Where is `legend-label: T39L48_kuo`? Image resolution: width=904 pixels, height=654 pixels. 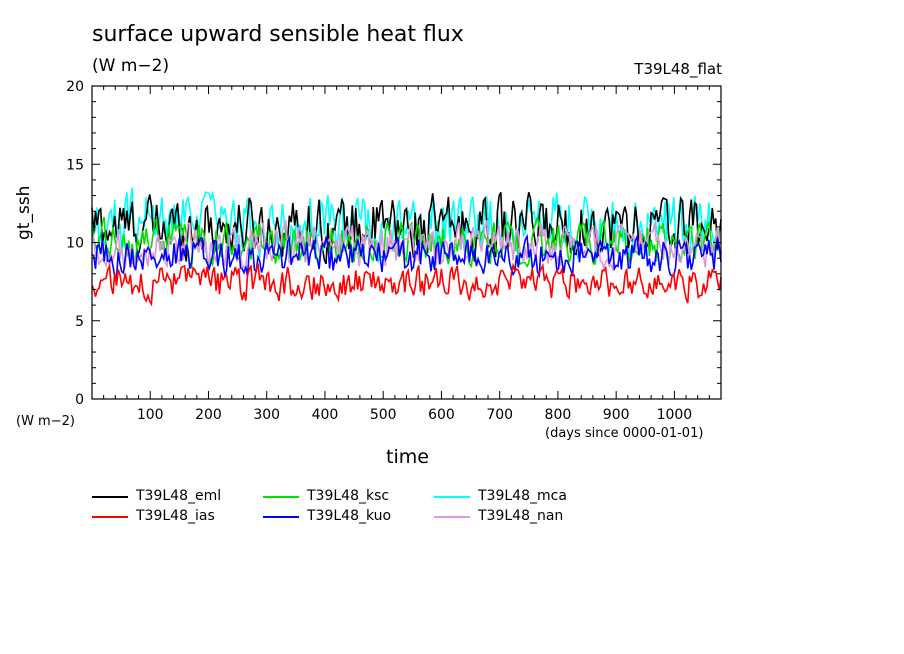
legend-label: T39L48_kuo is located at coordinates (349, 516).